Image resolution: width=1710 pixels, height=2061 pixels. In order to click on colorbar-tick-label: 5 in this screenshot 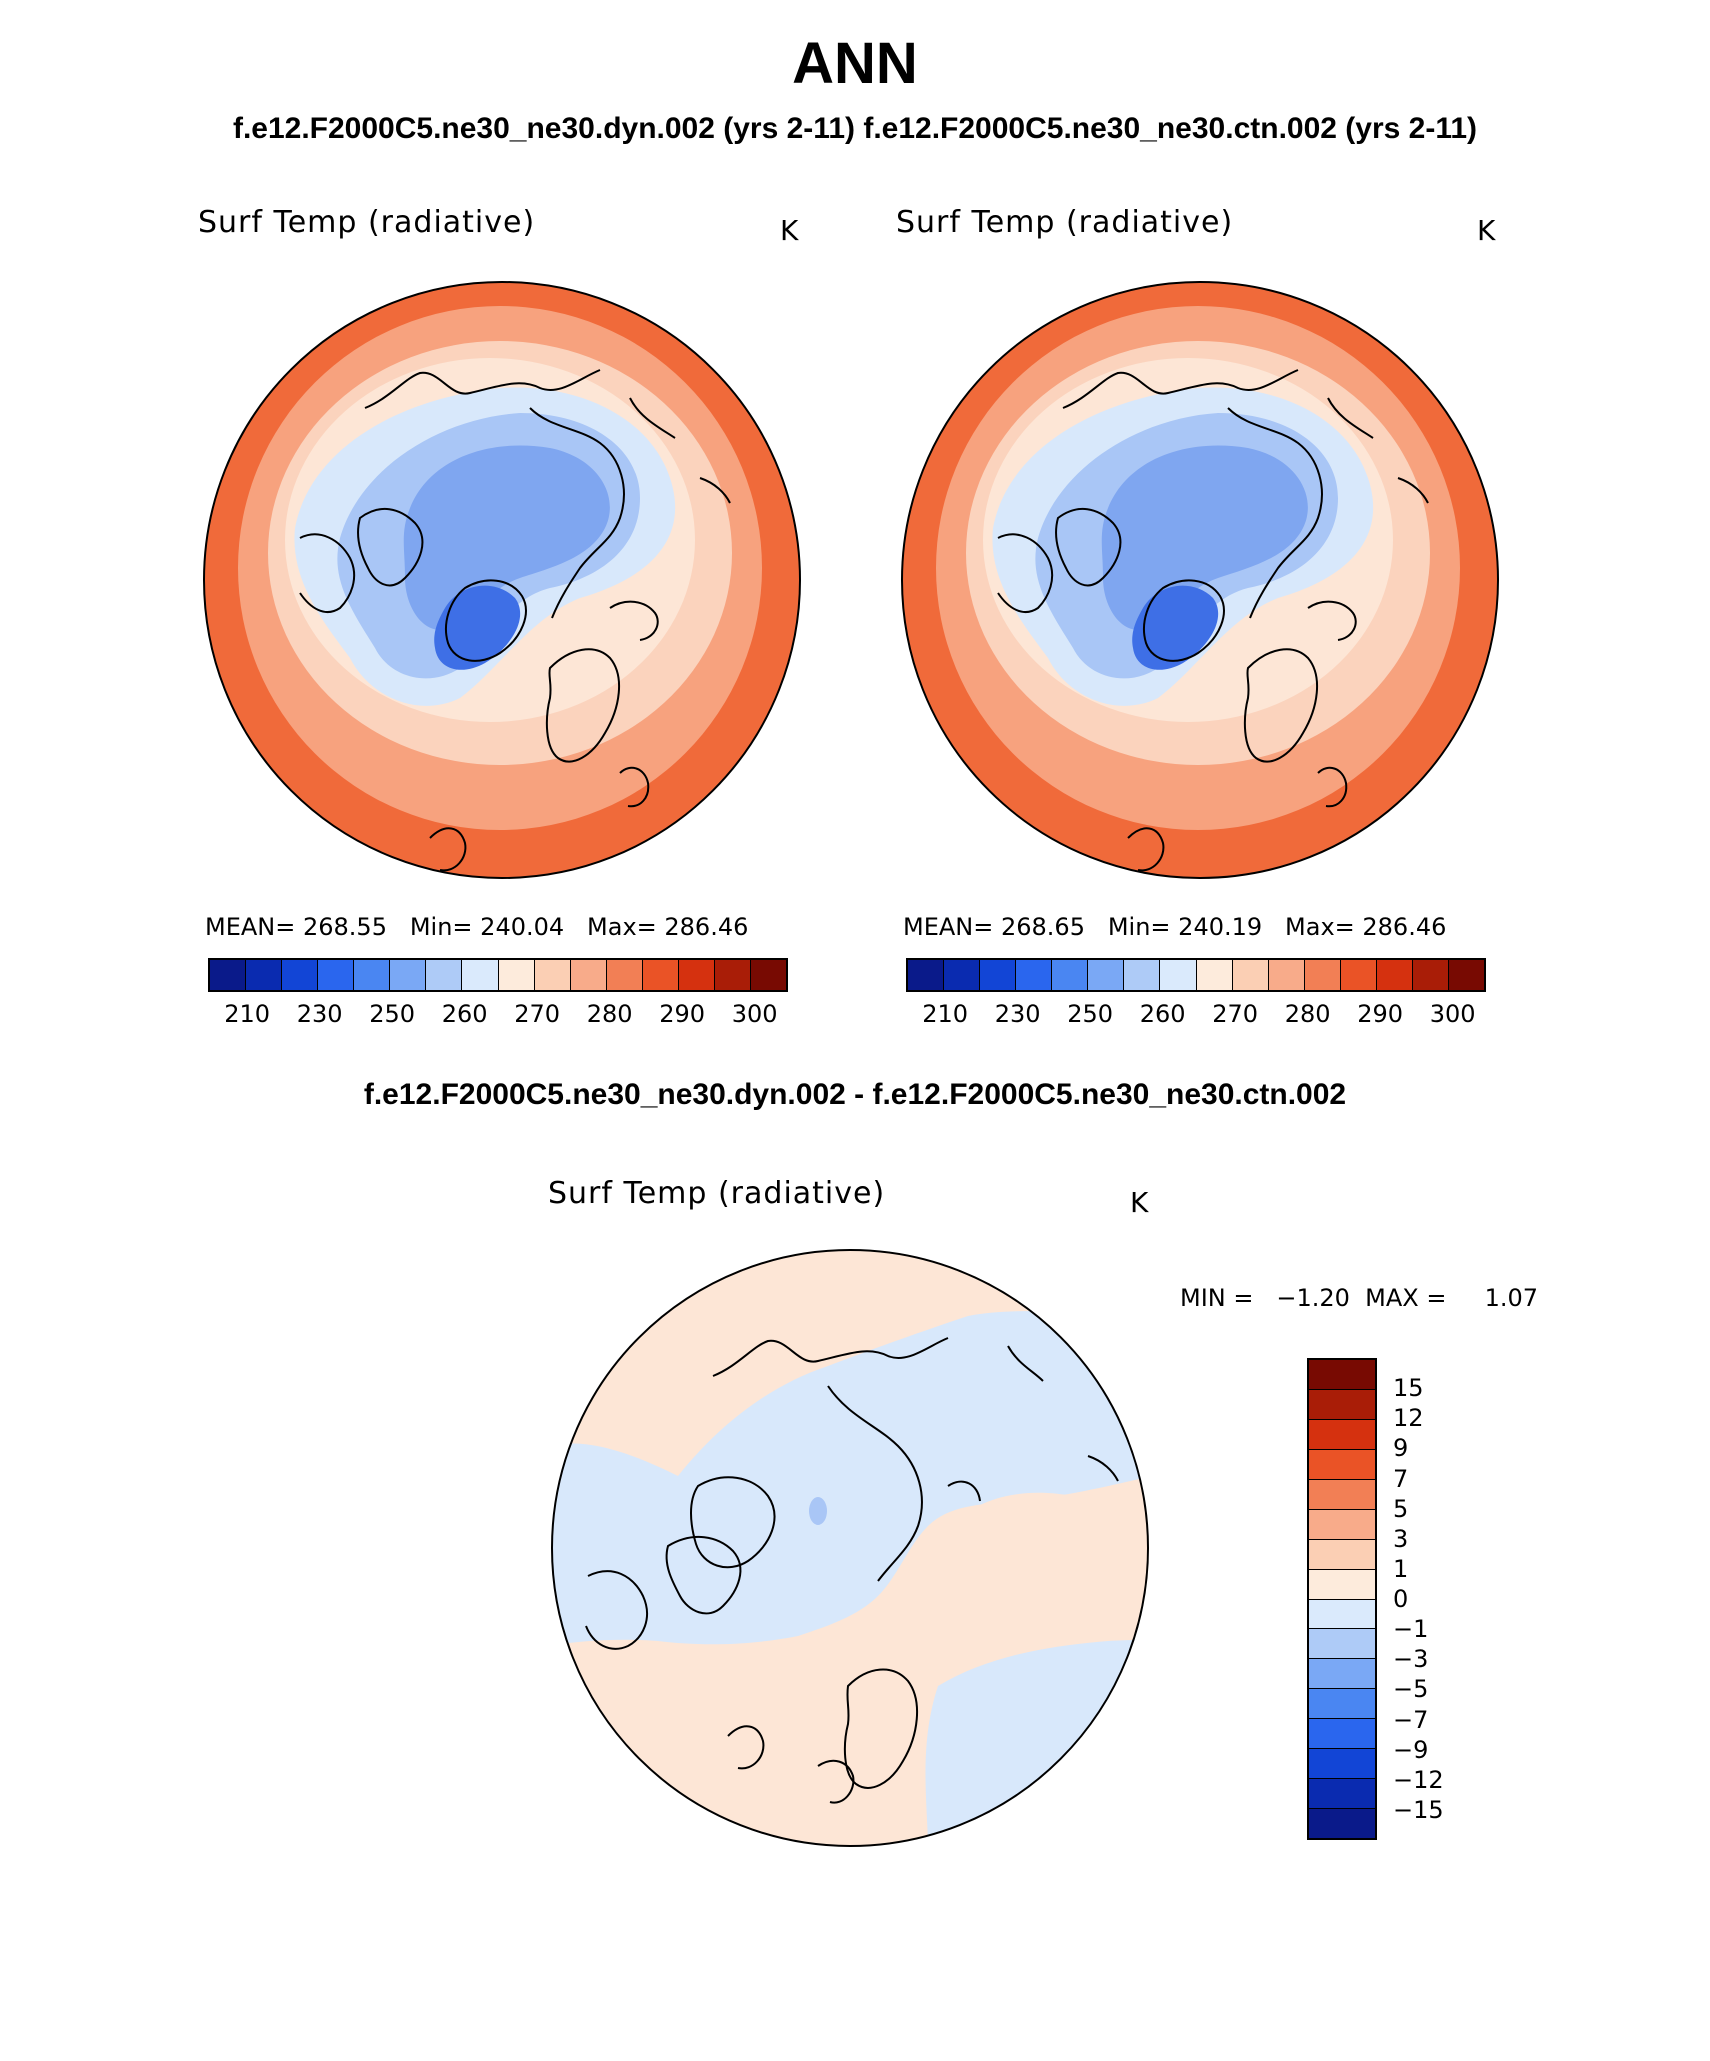, I will do `click(1401, 1508)`.